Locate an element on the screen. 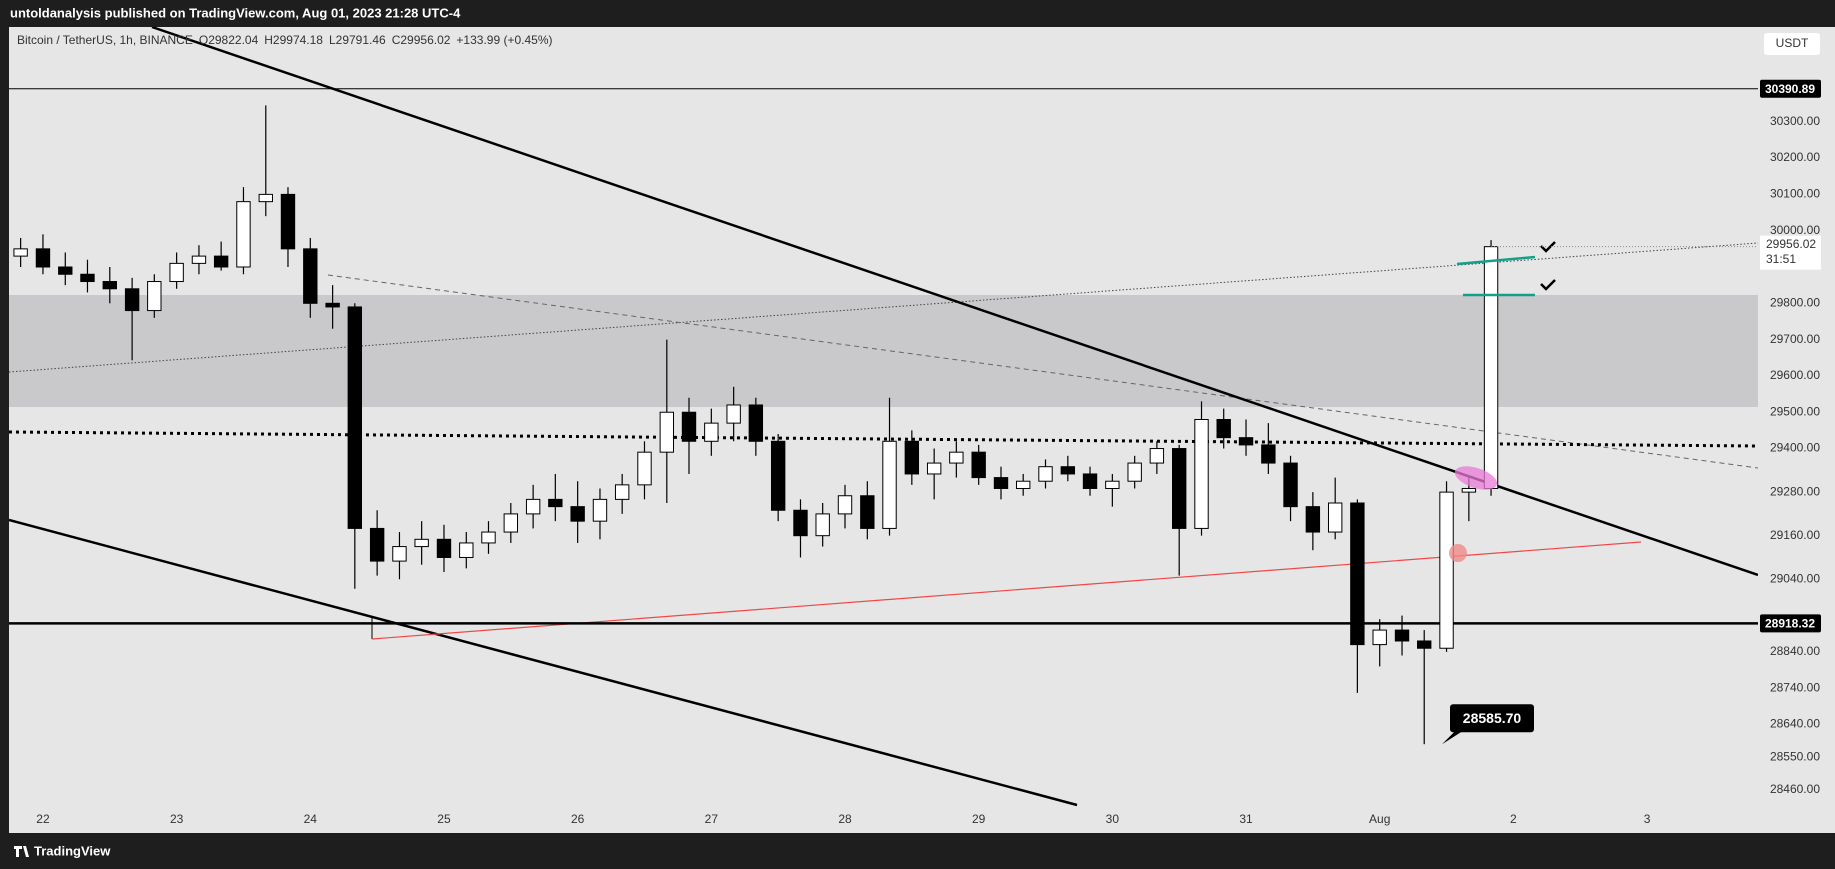 The image size is (1835, 869). y-tick-label: 28640.00 is located at coordinates (1795, 724).